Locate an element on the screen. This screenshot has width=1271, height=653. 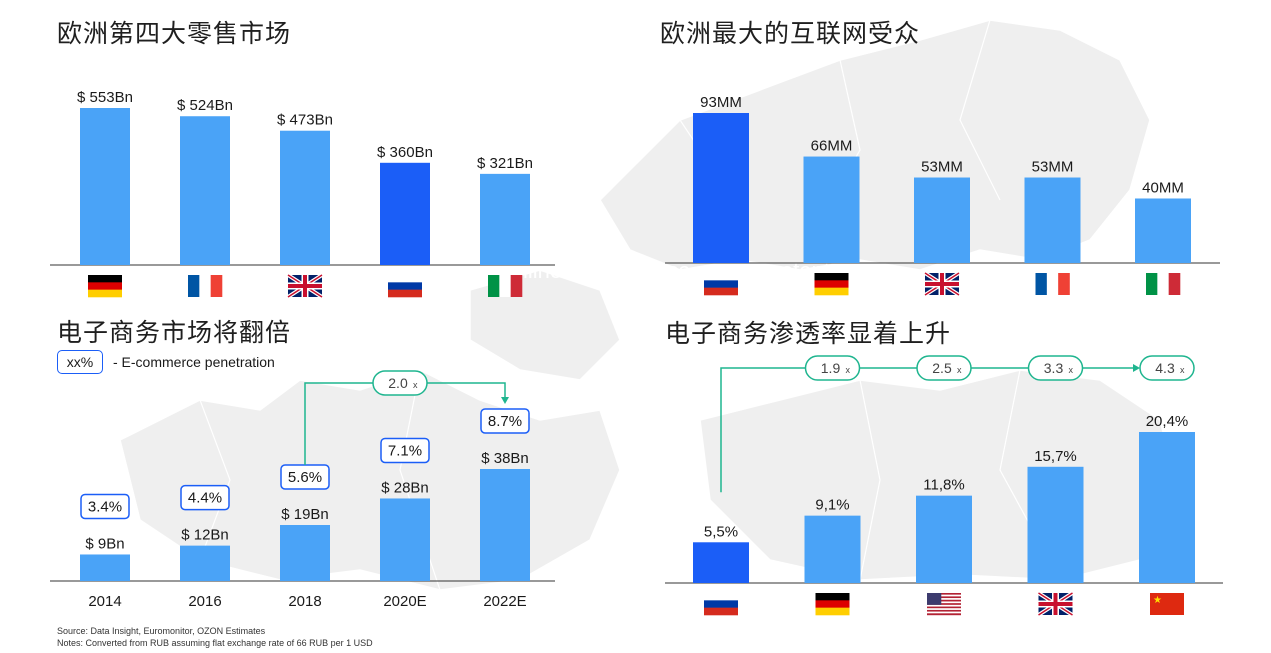
data-label: 93MM is located at coordinates (721, 102).